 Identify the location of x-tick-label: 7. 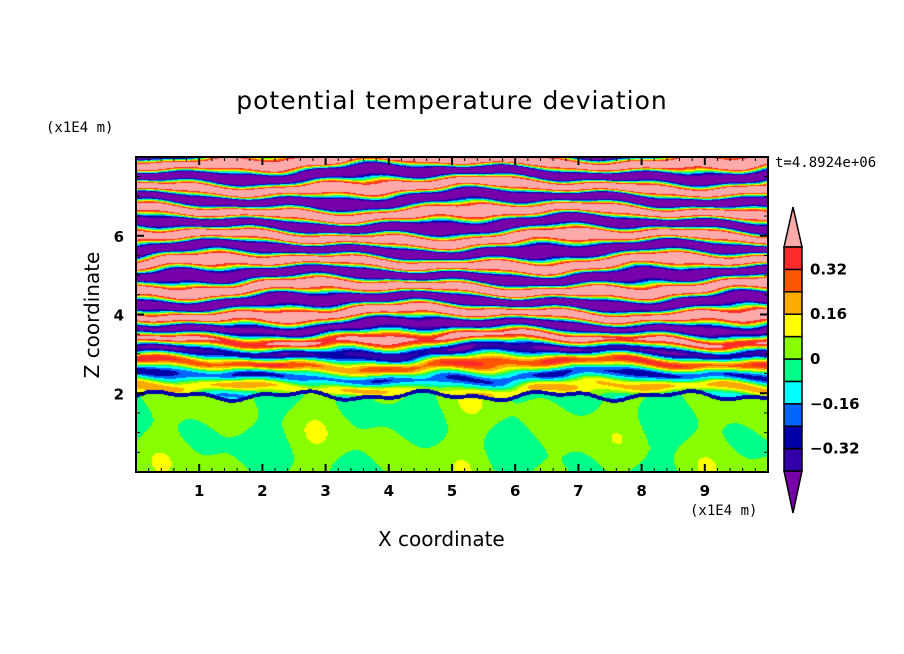
(578, 491).